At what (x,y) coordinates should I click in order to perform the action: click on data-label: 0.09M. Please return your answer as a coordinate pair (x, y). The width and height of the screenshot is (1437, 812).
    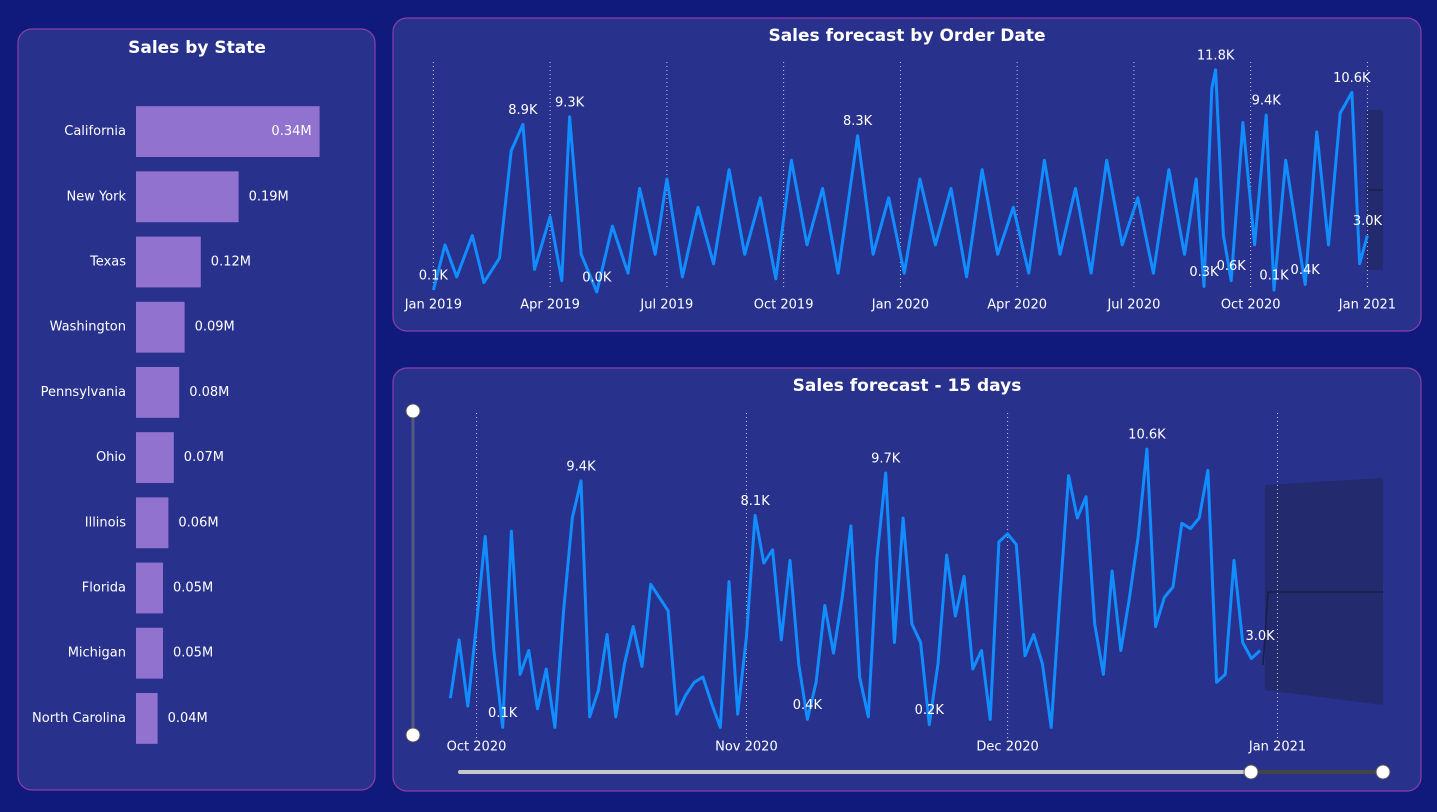
    Looking at the image, I should click on (215, 327).